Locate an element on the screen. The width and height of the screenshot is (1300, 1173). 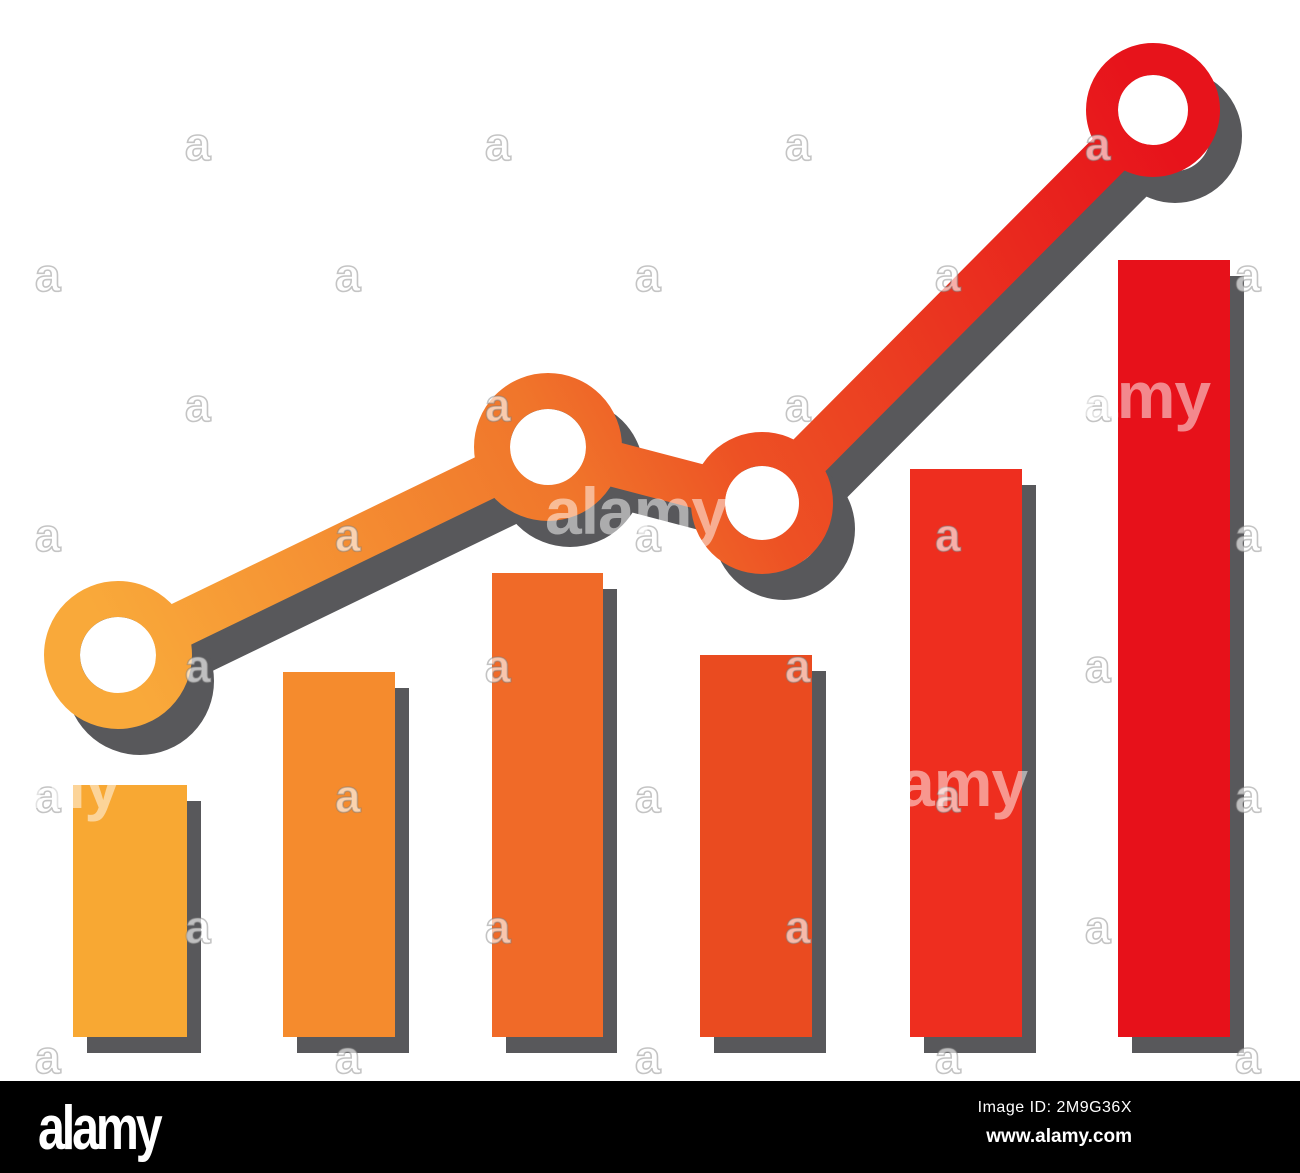
alamy-footer-bar: alamy Image ID: 2M9G36X www.alamy.com is located at coordinates (650, 1127).